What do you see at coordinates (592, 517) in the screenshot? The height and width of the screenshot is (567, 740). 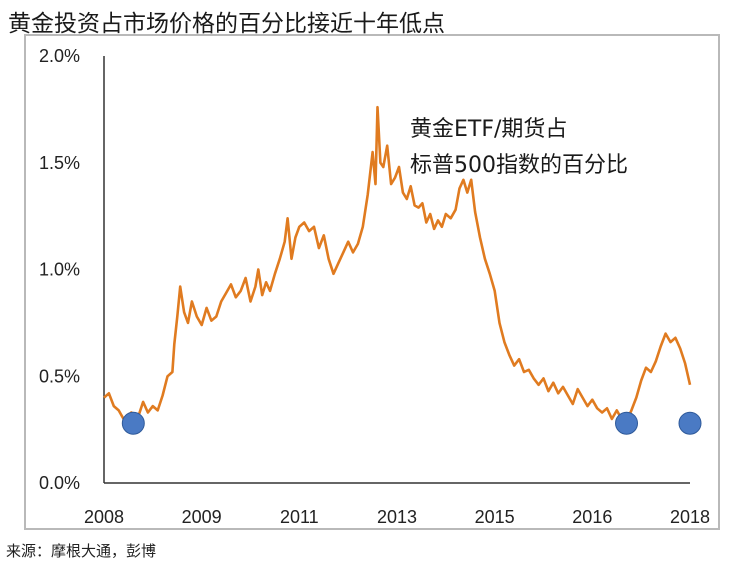 I see `x-tick-label: 2016` at bounding box center [592, 517].